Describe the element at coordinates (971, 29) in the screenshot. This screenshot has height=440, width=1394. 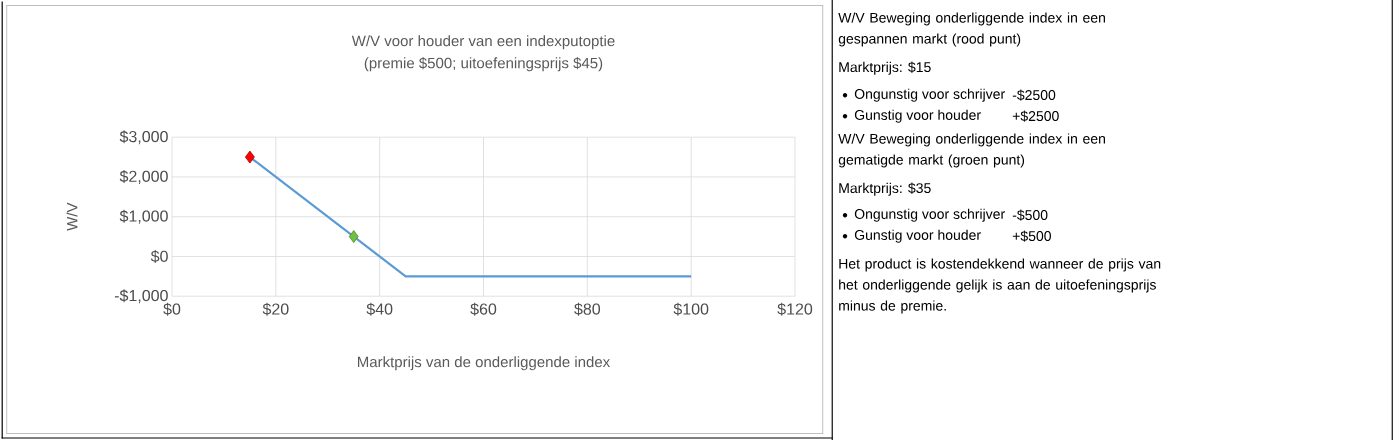
I see `text: W/V Beweging onderliggende index in een gespannen markt (rood punt)` at that location.